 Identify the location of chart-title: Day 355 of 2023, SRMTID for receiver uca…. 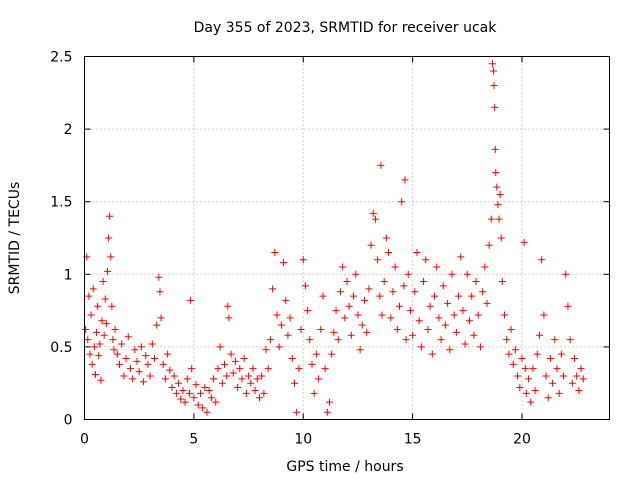
(346, 28).